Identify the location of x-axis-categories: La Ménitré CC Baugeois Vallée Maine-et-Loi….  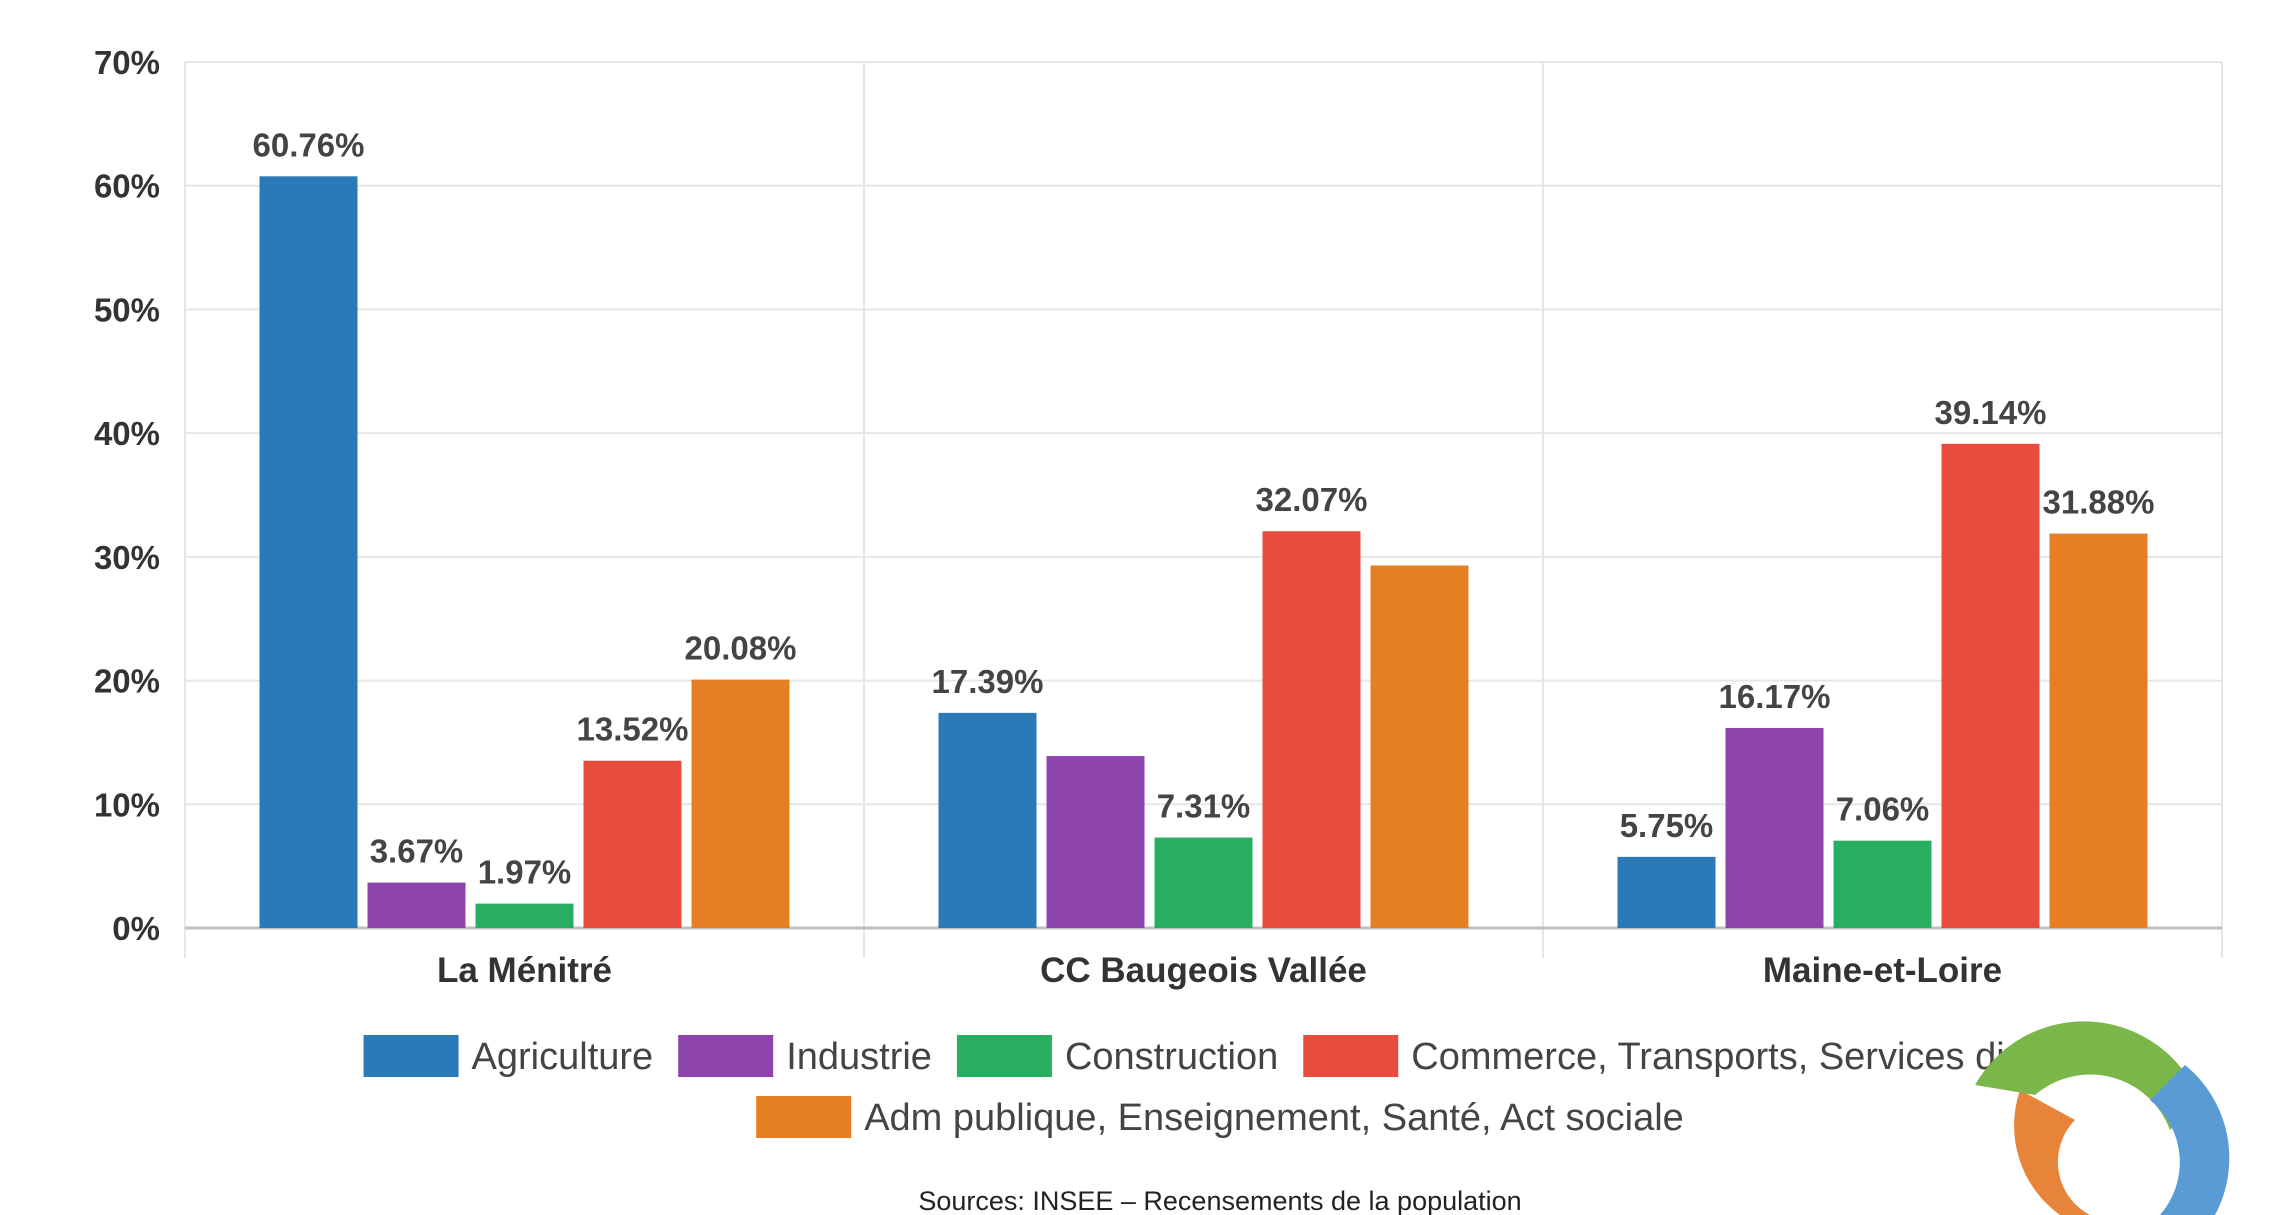
(1219, 970).